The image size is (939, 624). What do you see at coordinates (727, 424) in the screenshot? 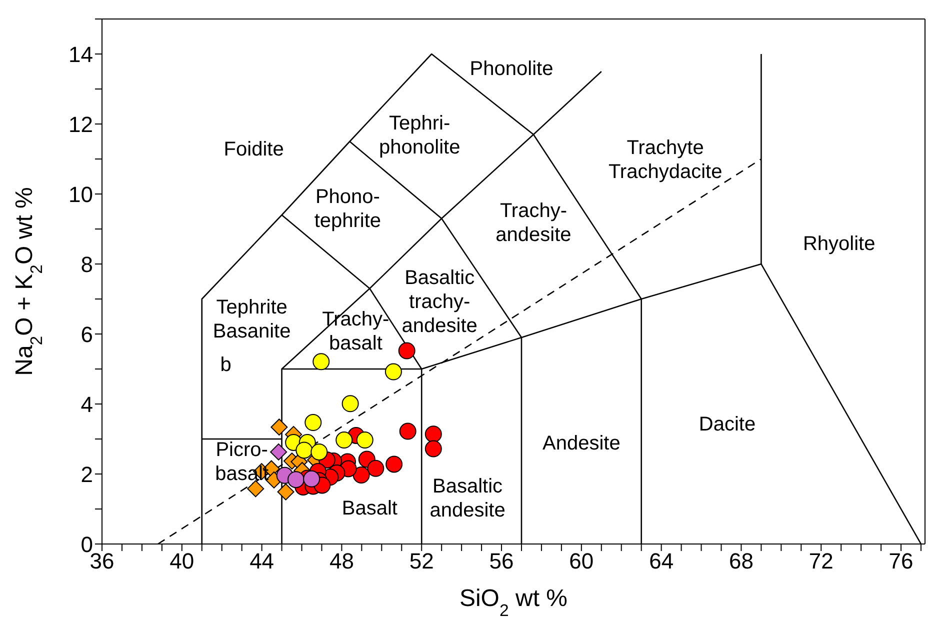
I see `annotation: Dacite` at bounding box center [727, 424].